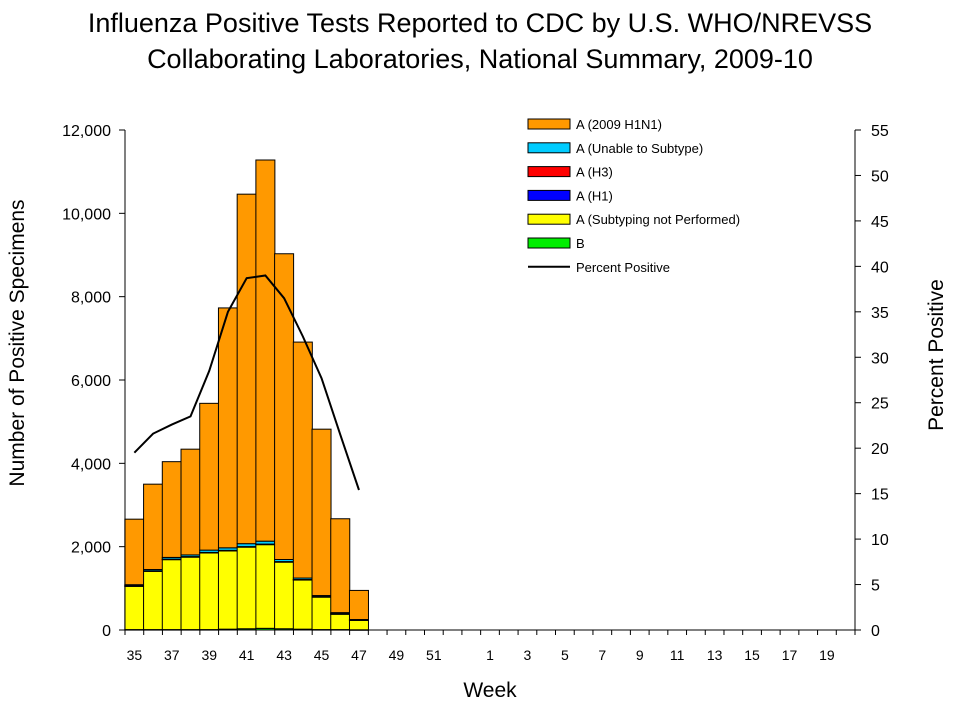  Describe the element at coordinates (91, 381) in the screenshot. I see `y-tick-label: 6,000` at that location.